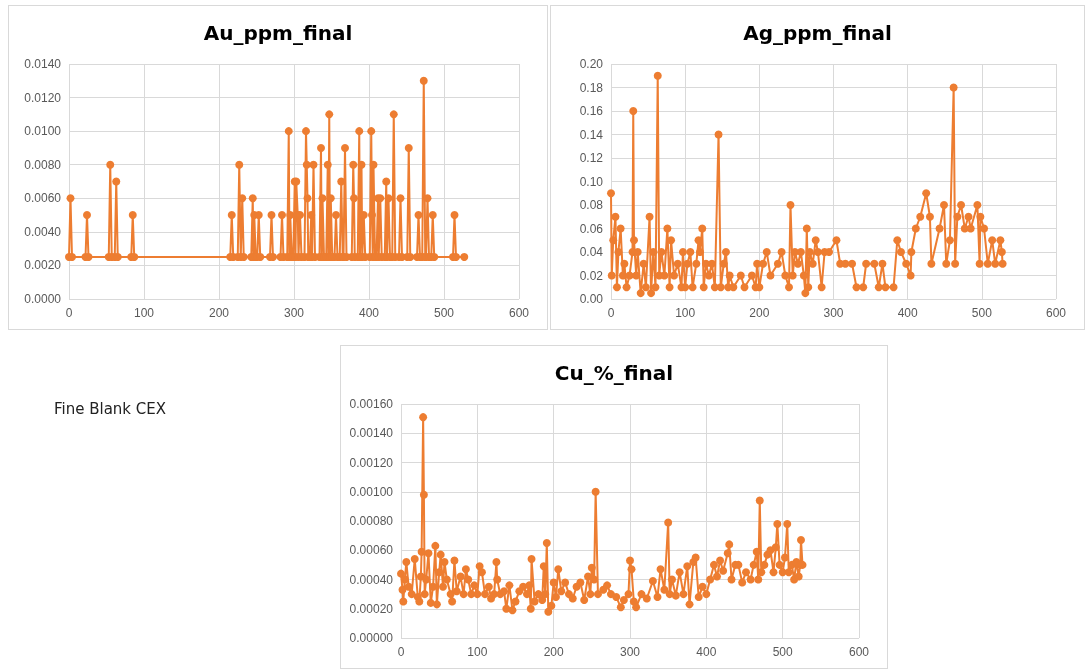 This screenshot has width=1086, height=669. Describe the element at coordinates (371, 550) in the screenshot. I see `y-tick-label: 0.00060` at that location.